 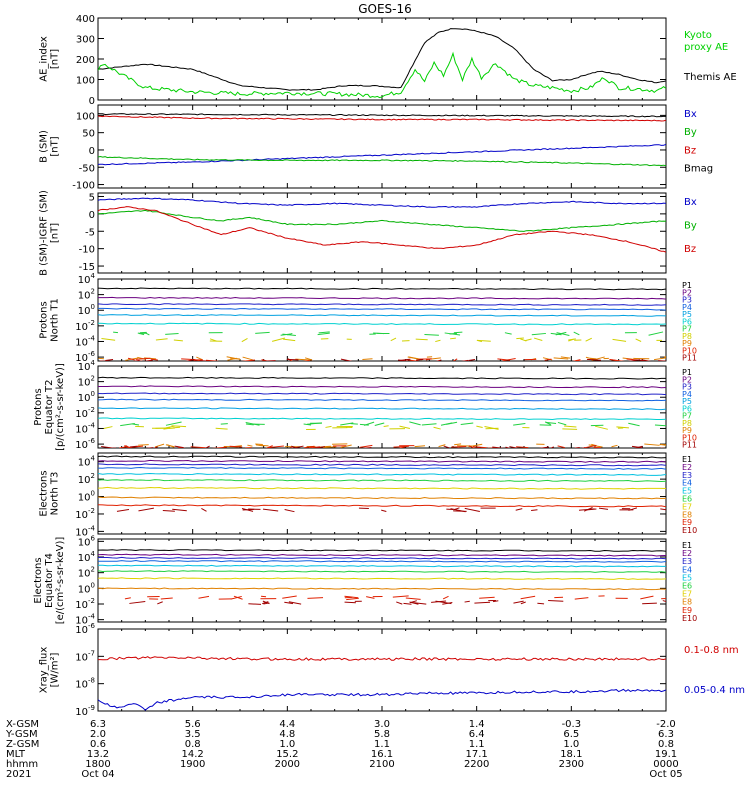 What do you see at coordinates (90, 232) in the screenshot?
I see `y-tick-label: -5` at bounding box center [90, 232].